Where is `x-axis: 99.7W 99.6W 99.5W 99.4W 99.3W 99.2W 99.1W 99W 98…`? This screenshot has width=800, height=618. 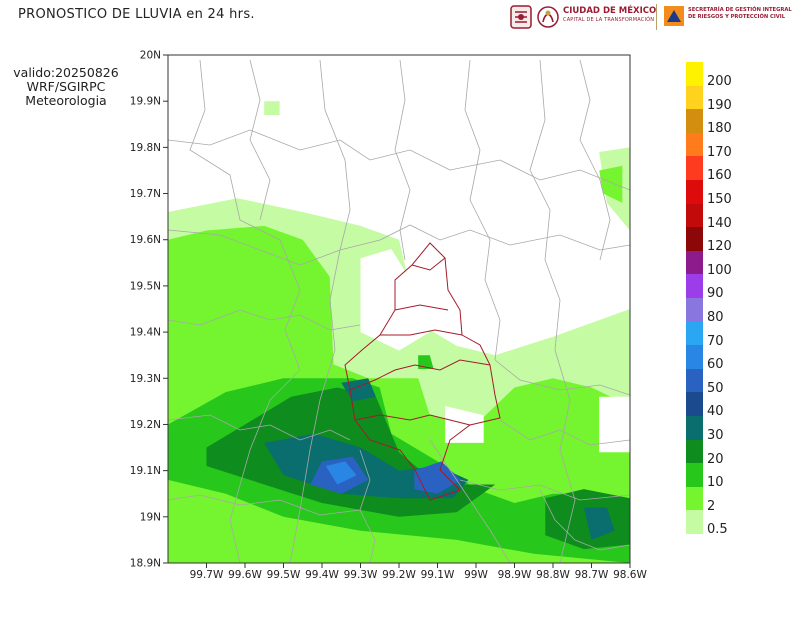
x-axis: 99.7W 99.6W 99.5W 99.4W 99.3W 99.2W 99.1W 99W 98… is located at coordinates (418, 572).